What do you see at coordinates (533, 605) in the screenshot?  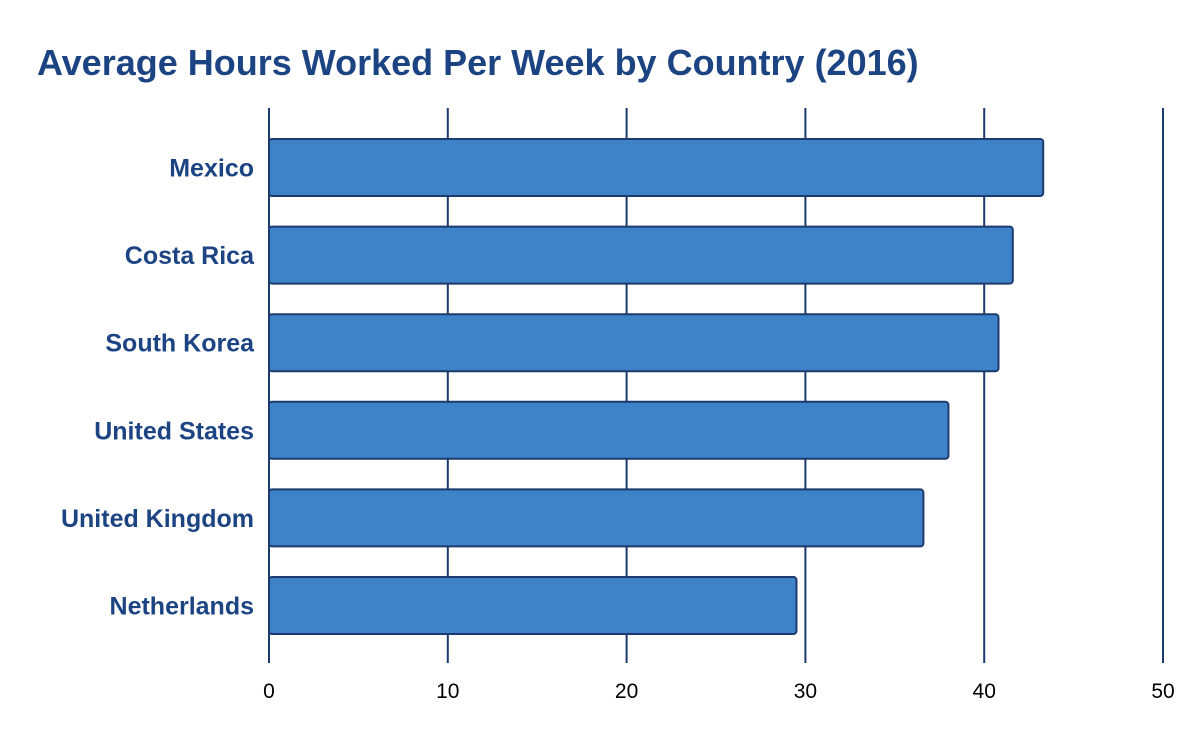 I see `bar-netherlands` at bounding box center [533, 605].